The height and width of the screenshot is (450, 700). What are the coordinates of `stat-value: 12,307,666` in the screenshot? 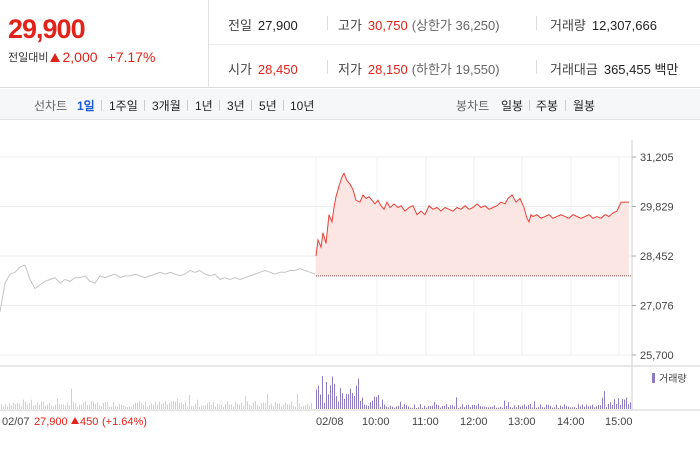 It's located at (624, 25).